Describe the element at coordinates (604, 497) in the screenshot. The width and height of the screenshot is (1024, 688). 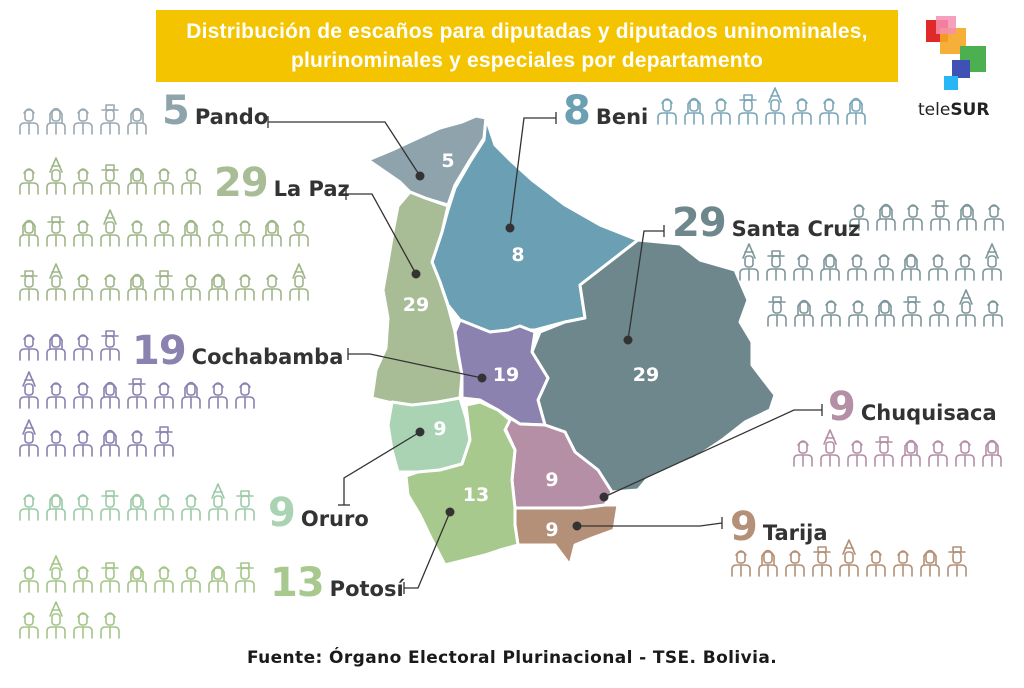
I see `leader-dot-chuquisaca` at that location.